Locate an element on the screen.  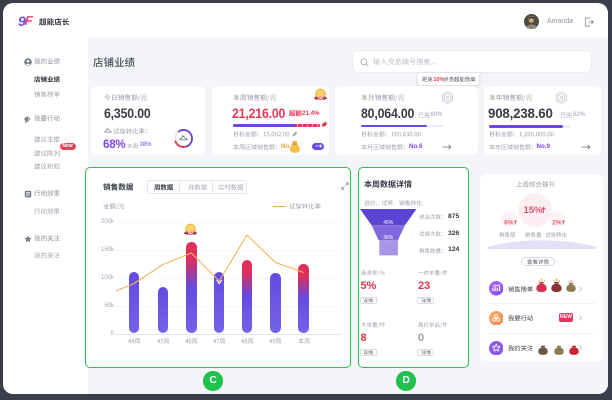
svg-text: 2% is located at coordinates (557, 223).